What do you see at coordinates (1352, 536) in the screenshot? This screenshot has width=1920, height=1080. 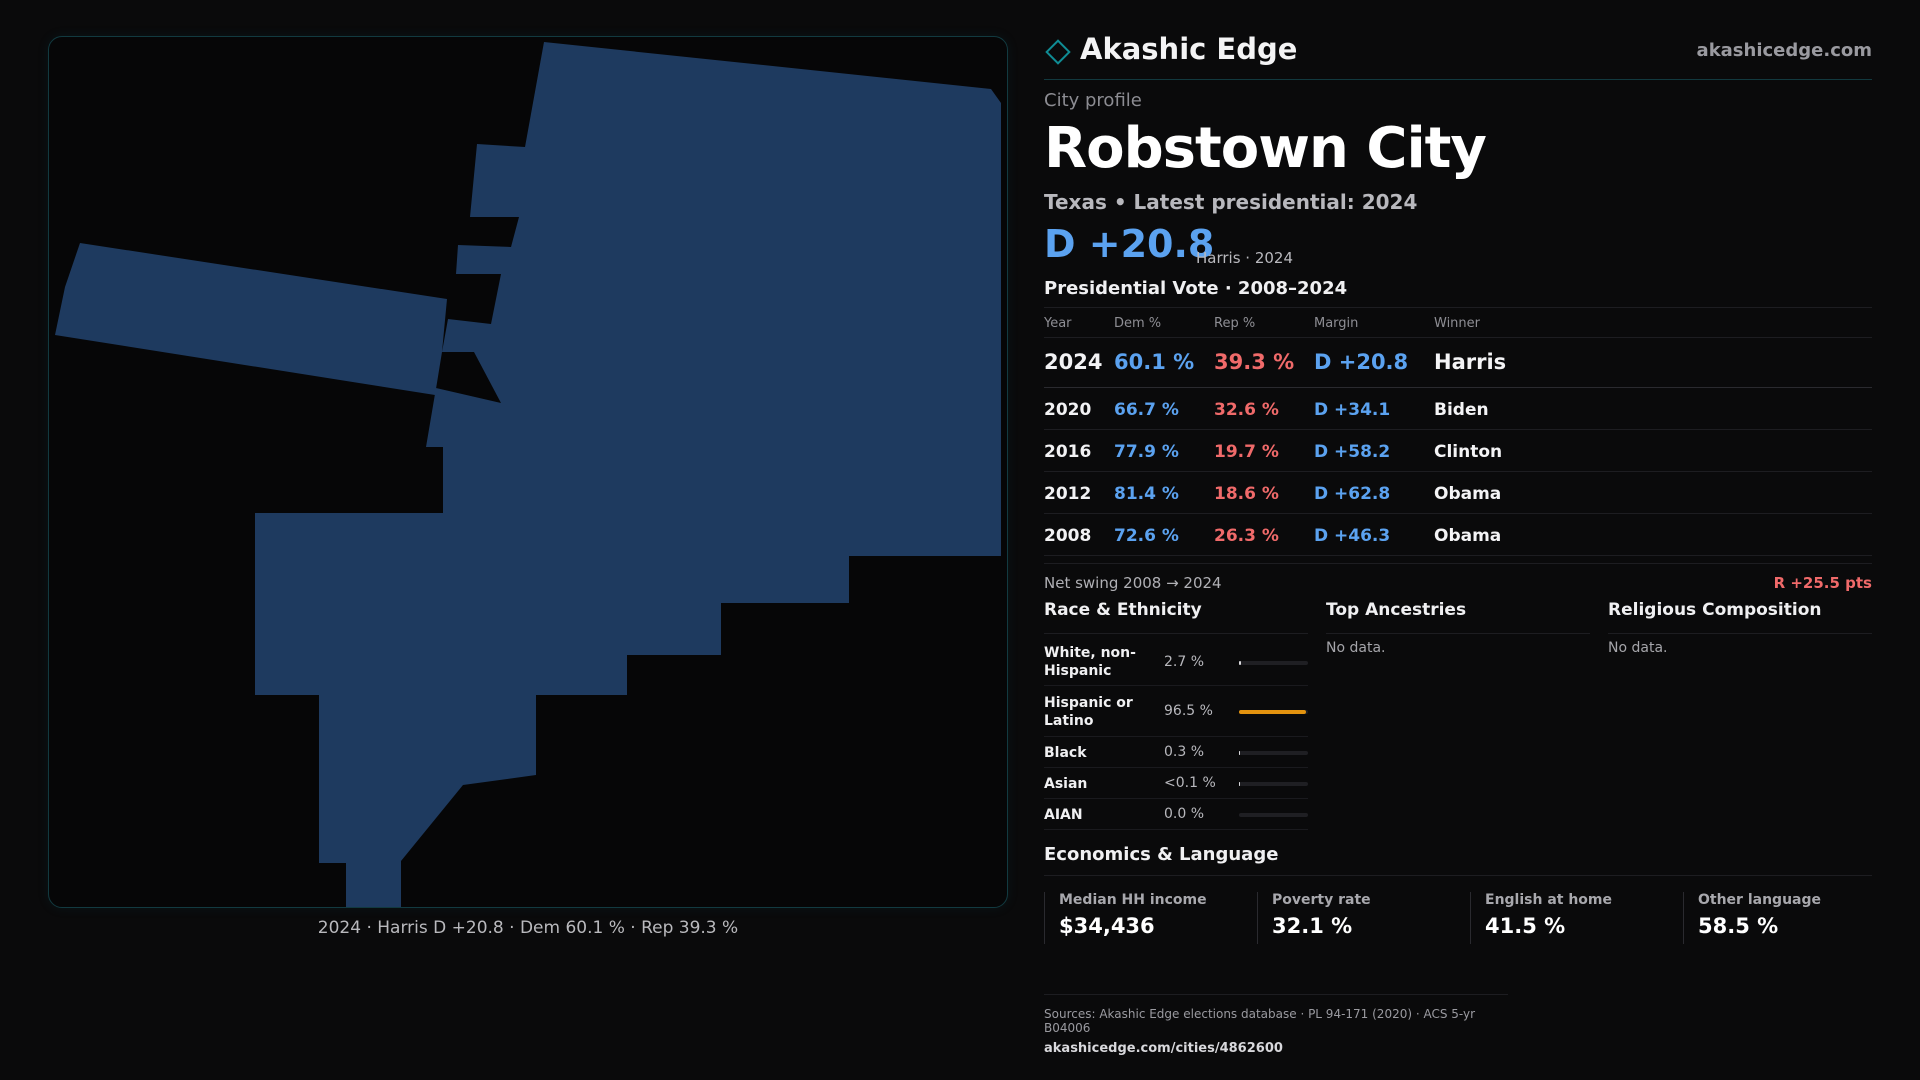 I see `cell-margin: D +46.3` at bounding box center [1352, 536].